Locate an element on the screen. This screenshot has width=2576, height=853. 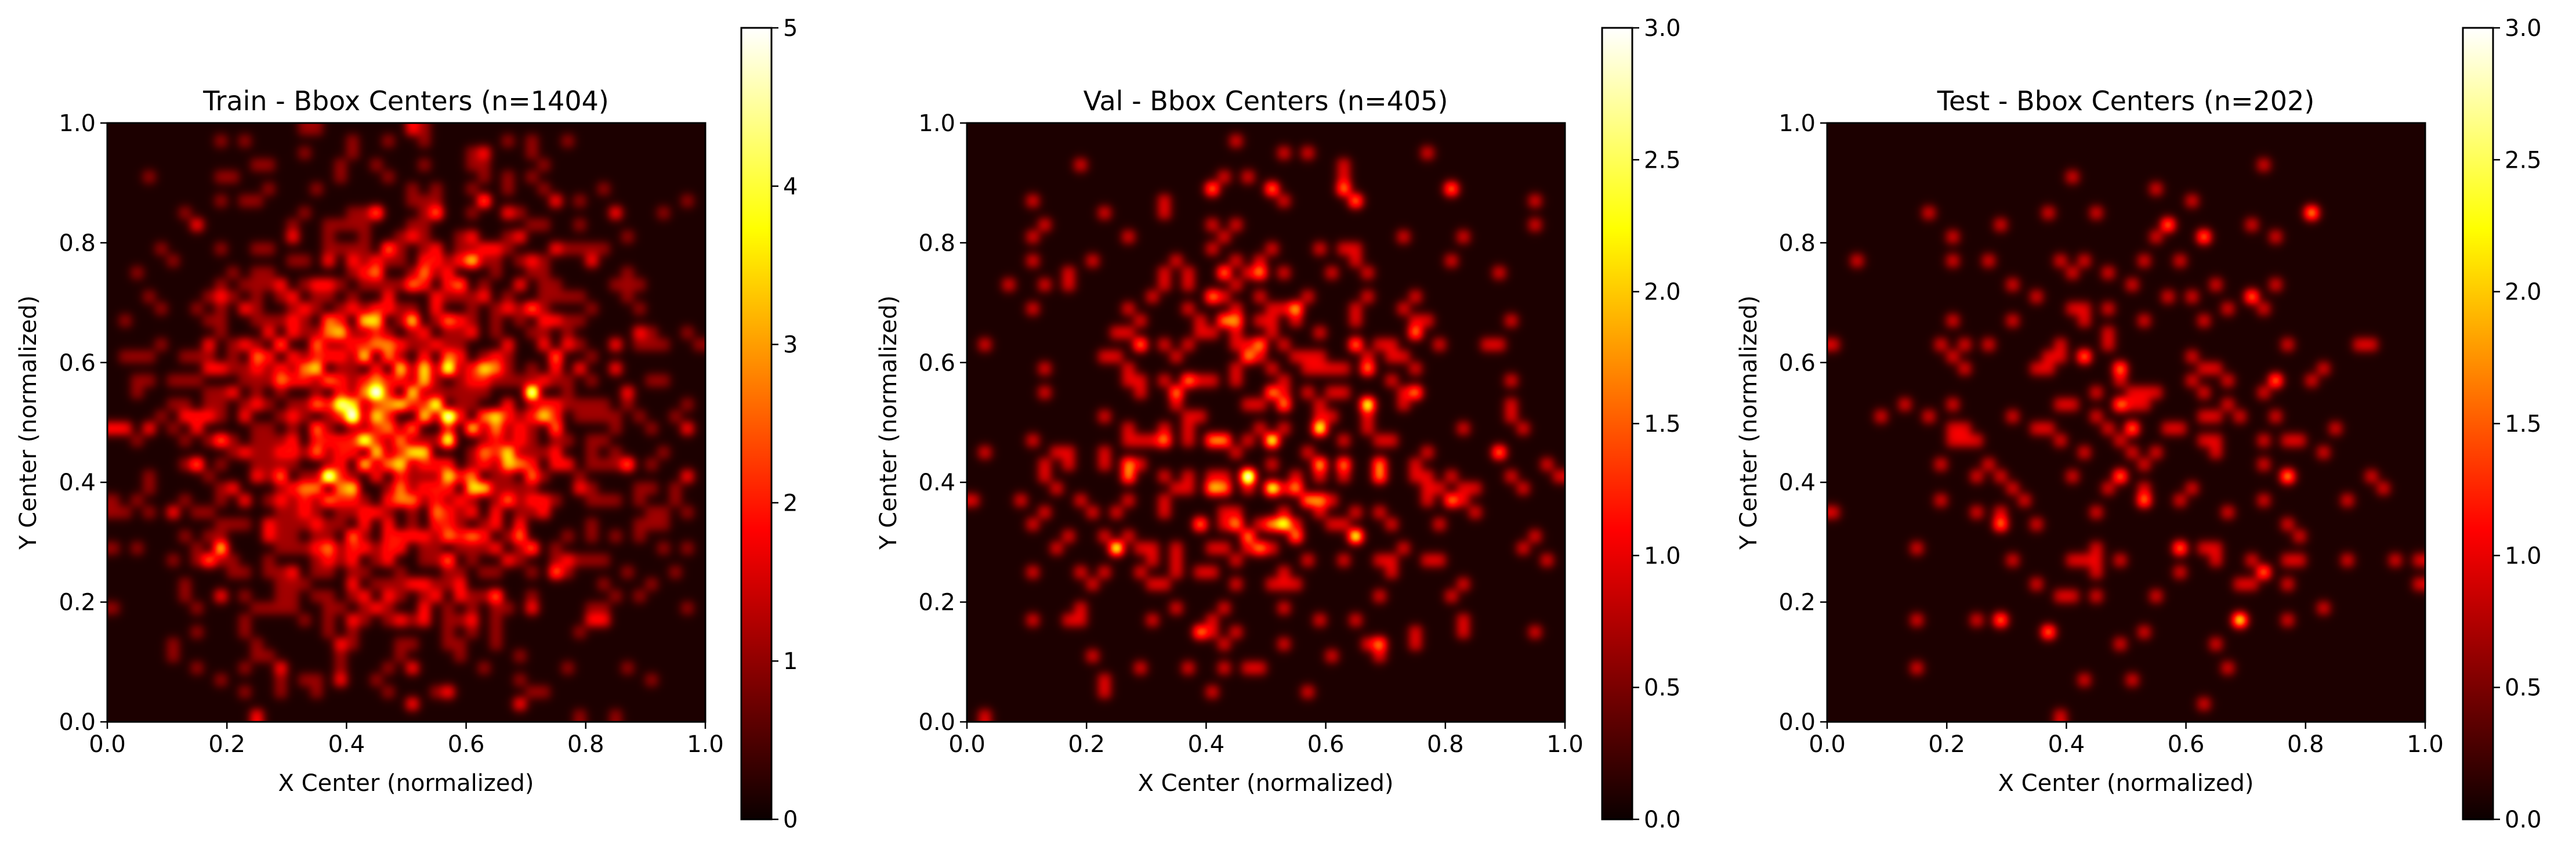
colorbar-tick-label: 0 is located at coordinates (790, 820).